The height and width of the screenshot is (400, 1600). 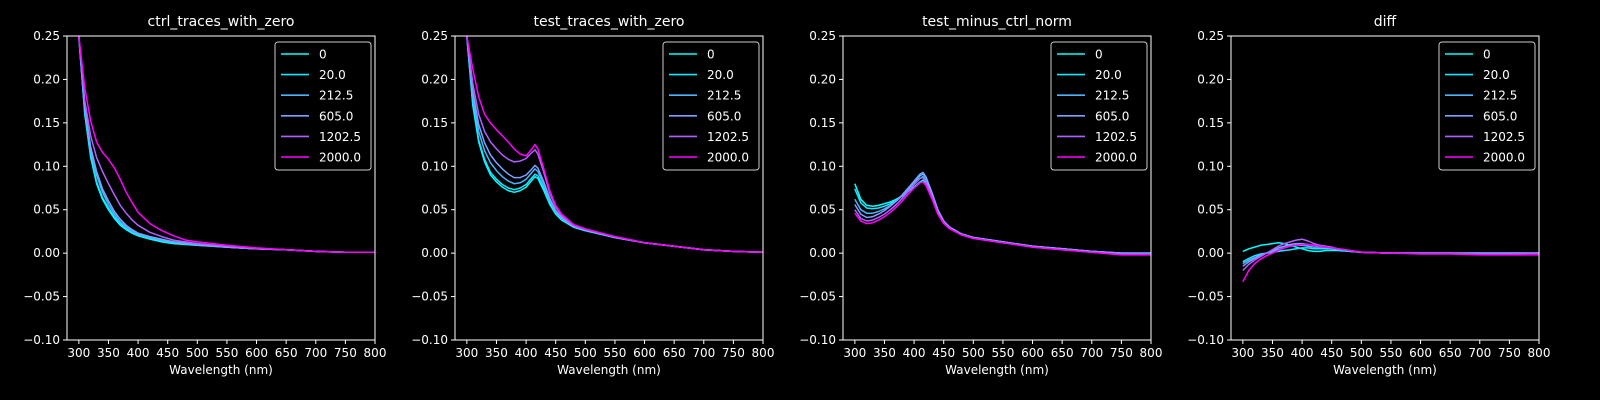 I want to click on chart-title: ctrl_traces_with_zero, so click(x=221, y=22).